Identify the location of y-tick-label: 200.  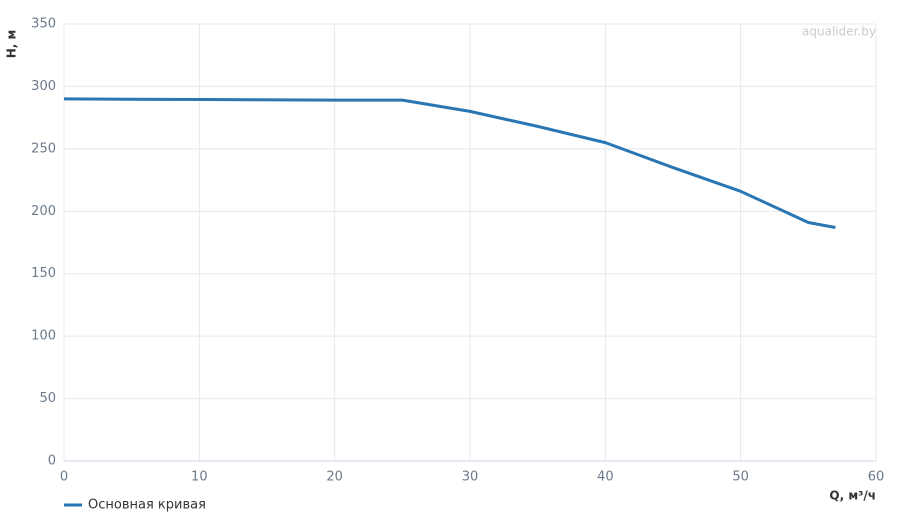
(43, 211).